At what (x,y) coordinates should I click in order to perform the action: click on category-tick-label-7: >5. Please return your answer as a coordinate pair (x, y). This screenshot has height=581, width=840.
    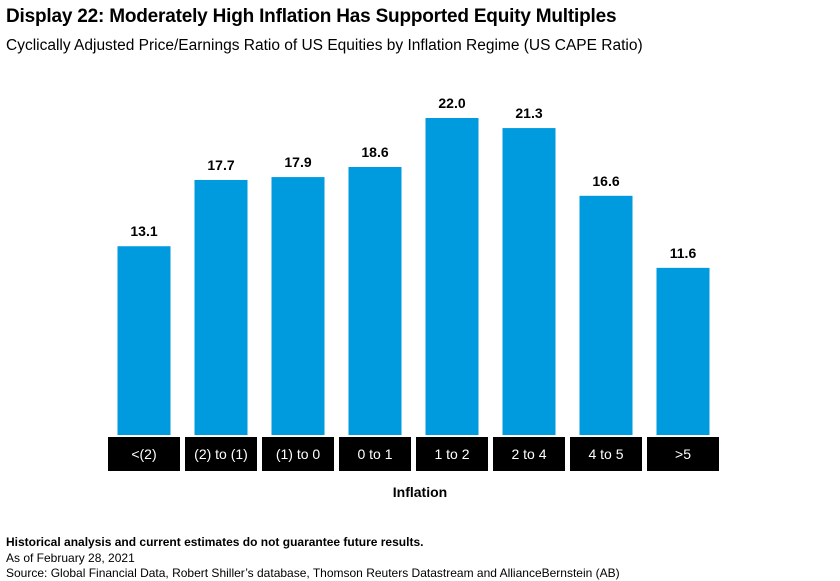
    Looking at the image, I should click on (683, 454).